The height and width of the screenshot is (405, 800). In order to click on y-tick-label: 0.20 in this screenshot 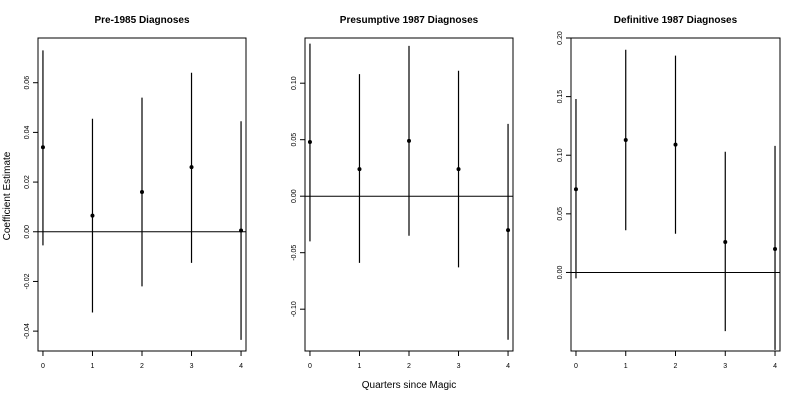, I will do `click(560, 38)`.